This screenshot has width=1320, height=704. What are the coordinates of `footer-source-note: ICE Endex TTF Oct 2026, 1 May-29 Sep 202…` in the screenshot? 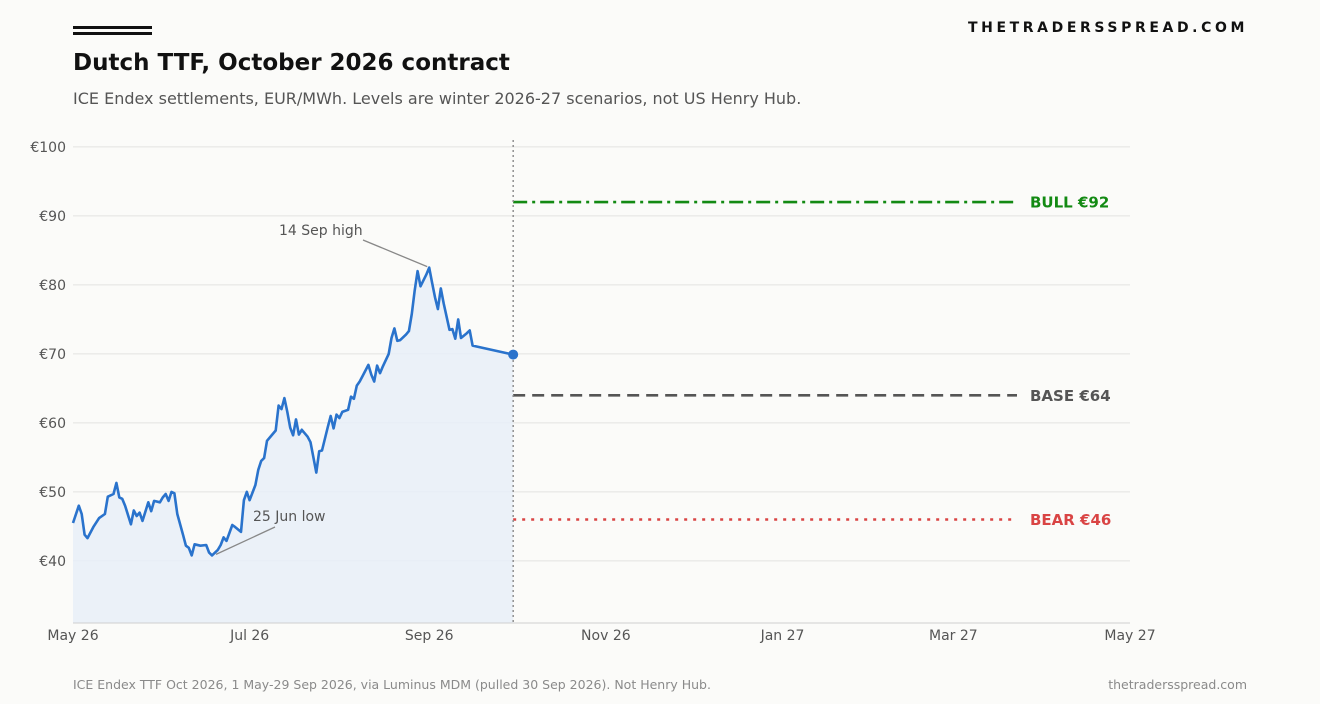 It's located at (392, 684).